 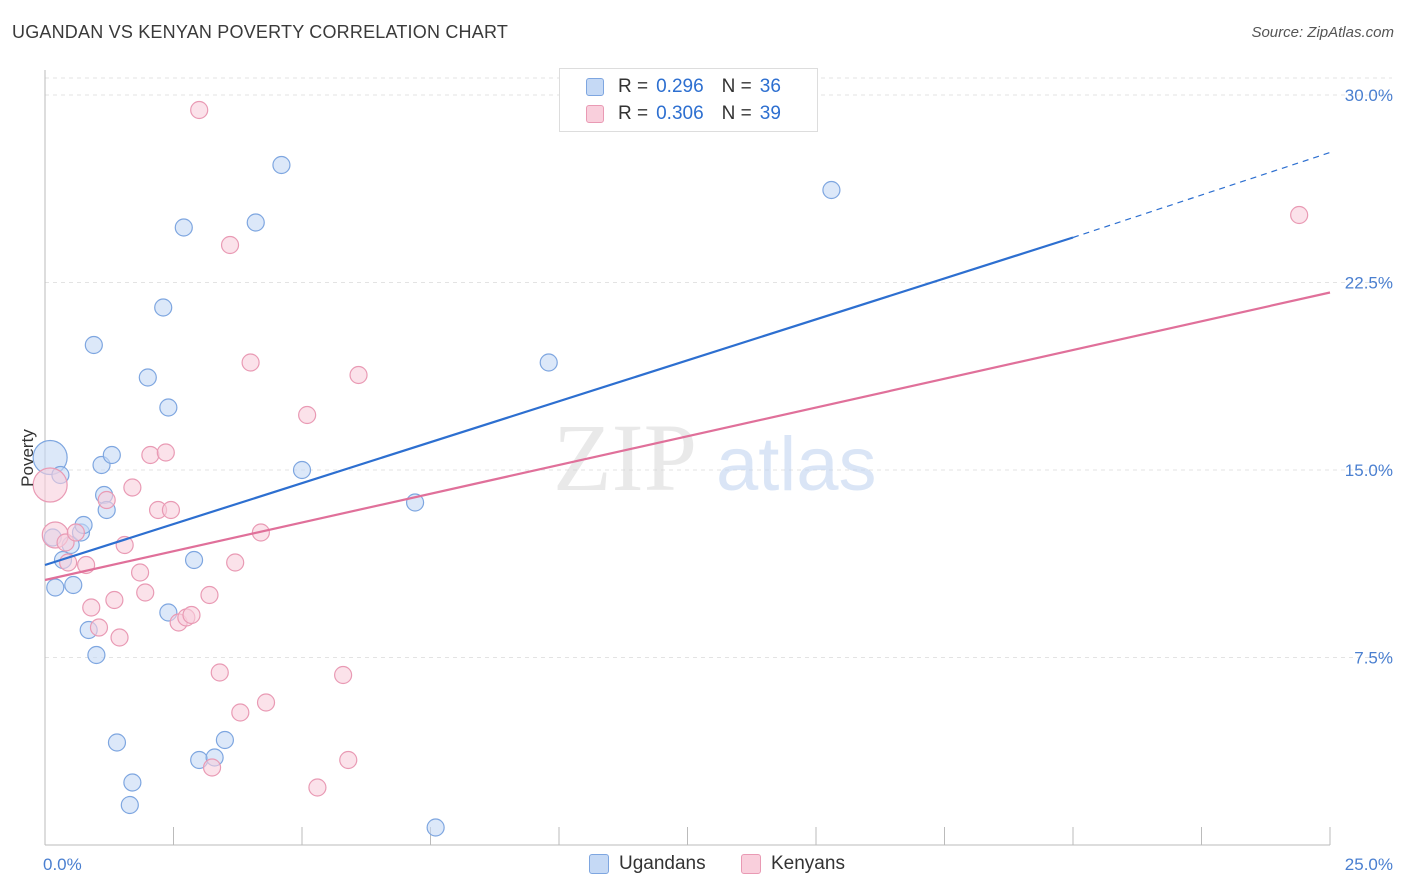 What do you see at coordinates (1369, 283) in the screenshot?
I see `y-tick-label: 22.5%` at bounding box center [1369, 283].